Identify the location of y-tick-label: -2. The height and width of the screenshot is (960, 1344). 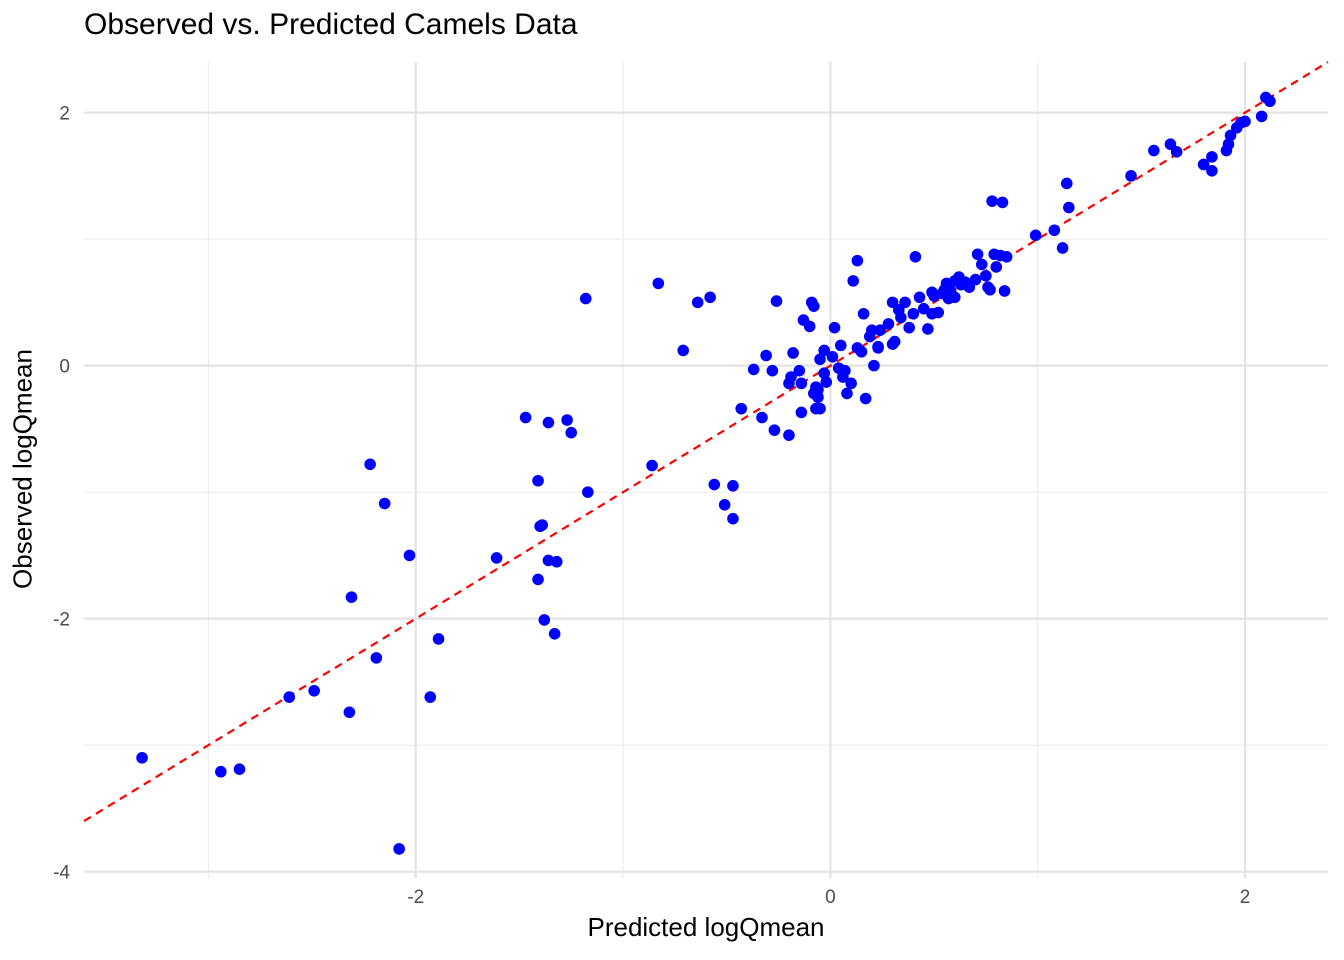
(61, 620).